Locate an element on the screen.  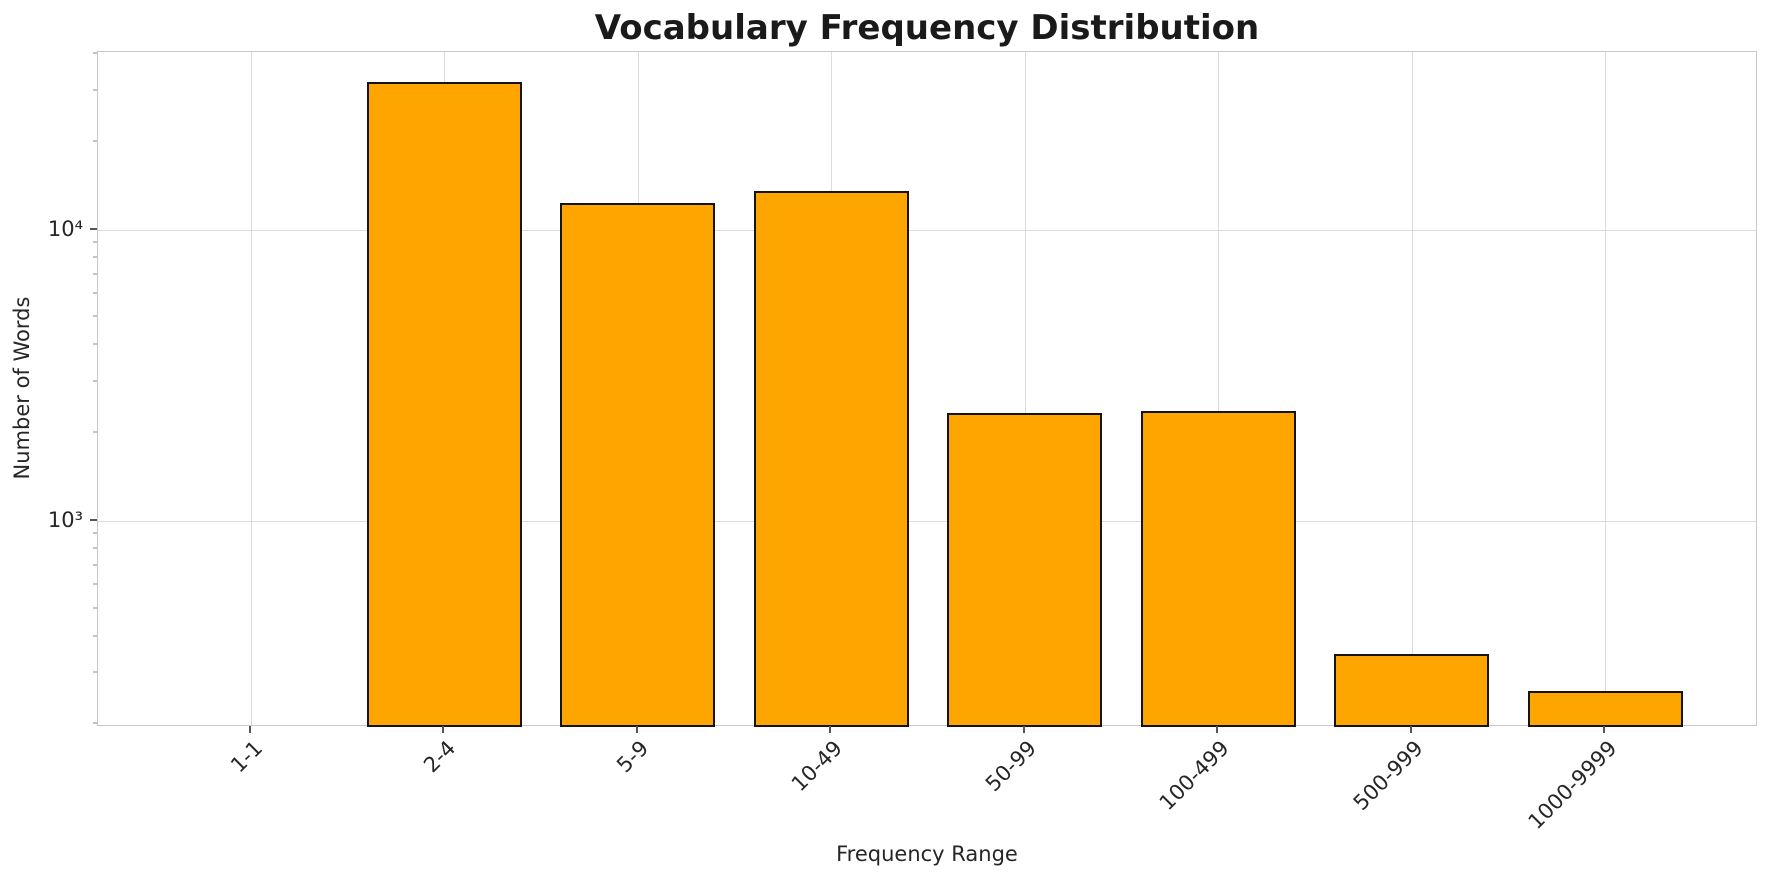
x-tick-label-text: 5-9 is located at coordinates (633, 757).